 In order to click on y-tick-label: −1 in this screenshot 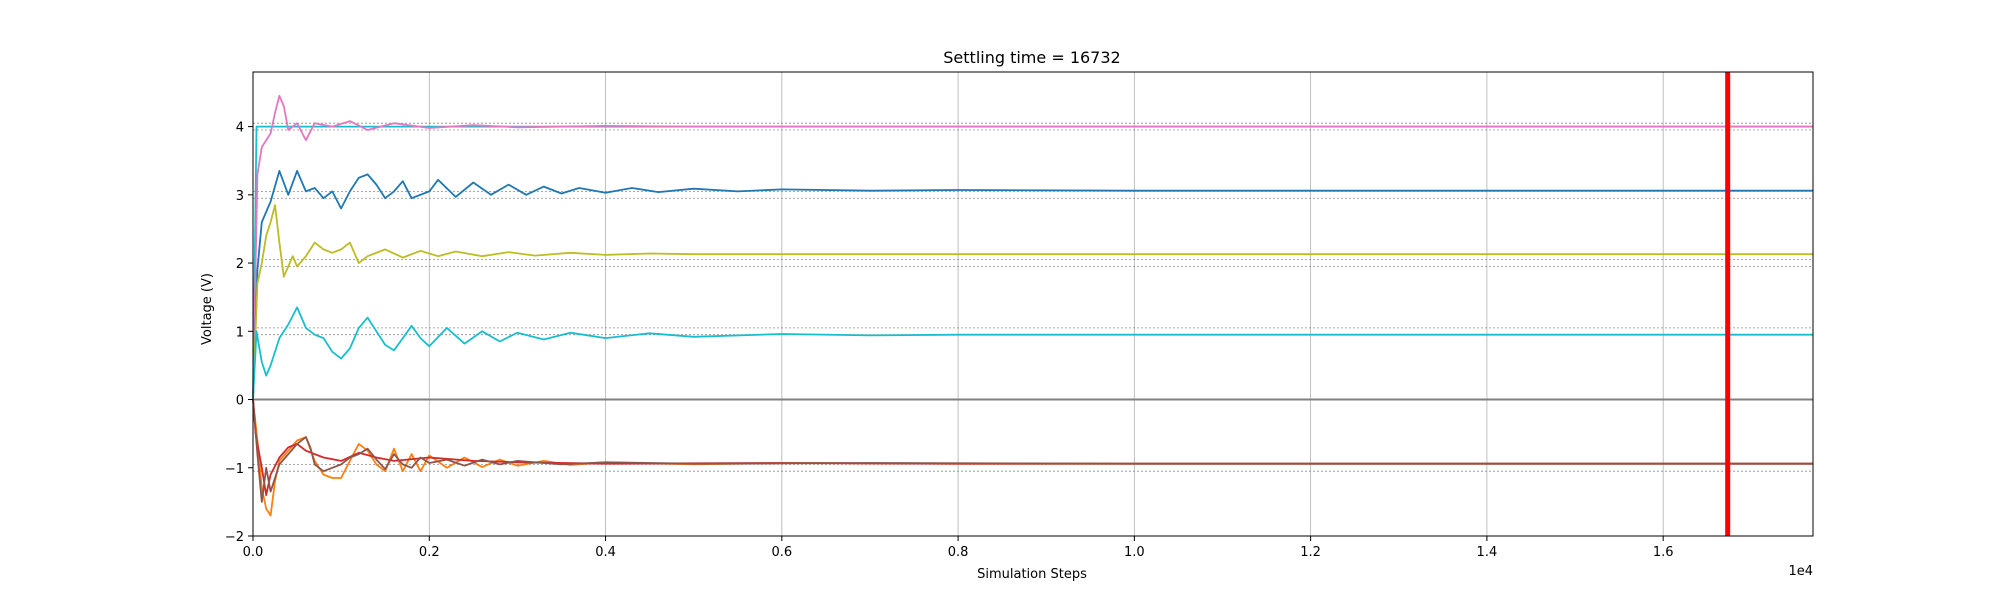, I will do `click(234, 469)`.